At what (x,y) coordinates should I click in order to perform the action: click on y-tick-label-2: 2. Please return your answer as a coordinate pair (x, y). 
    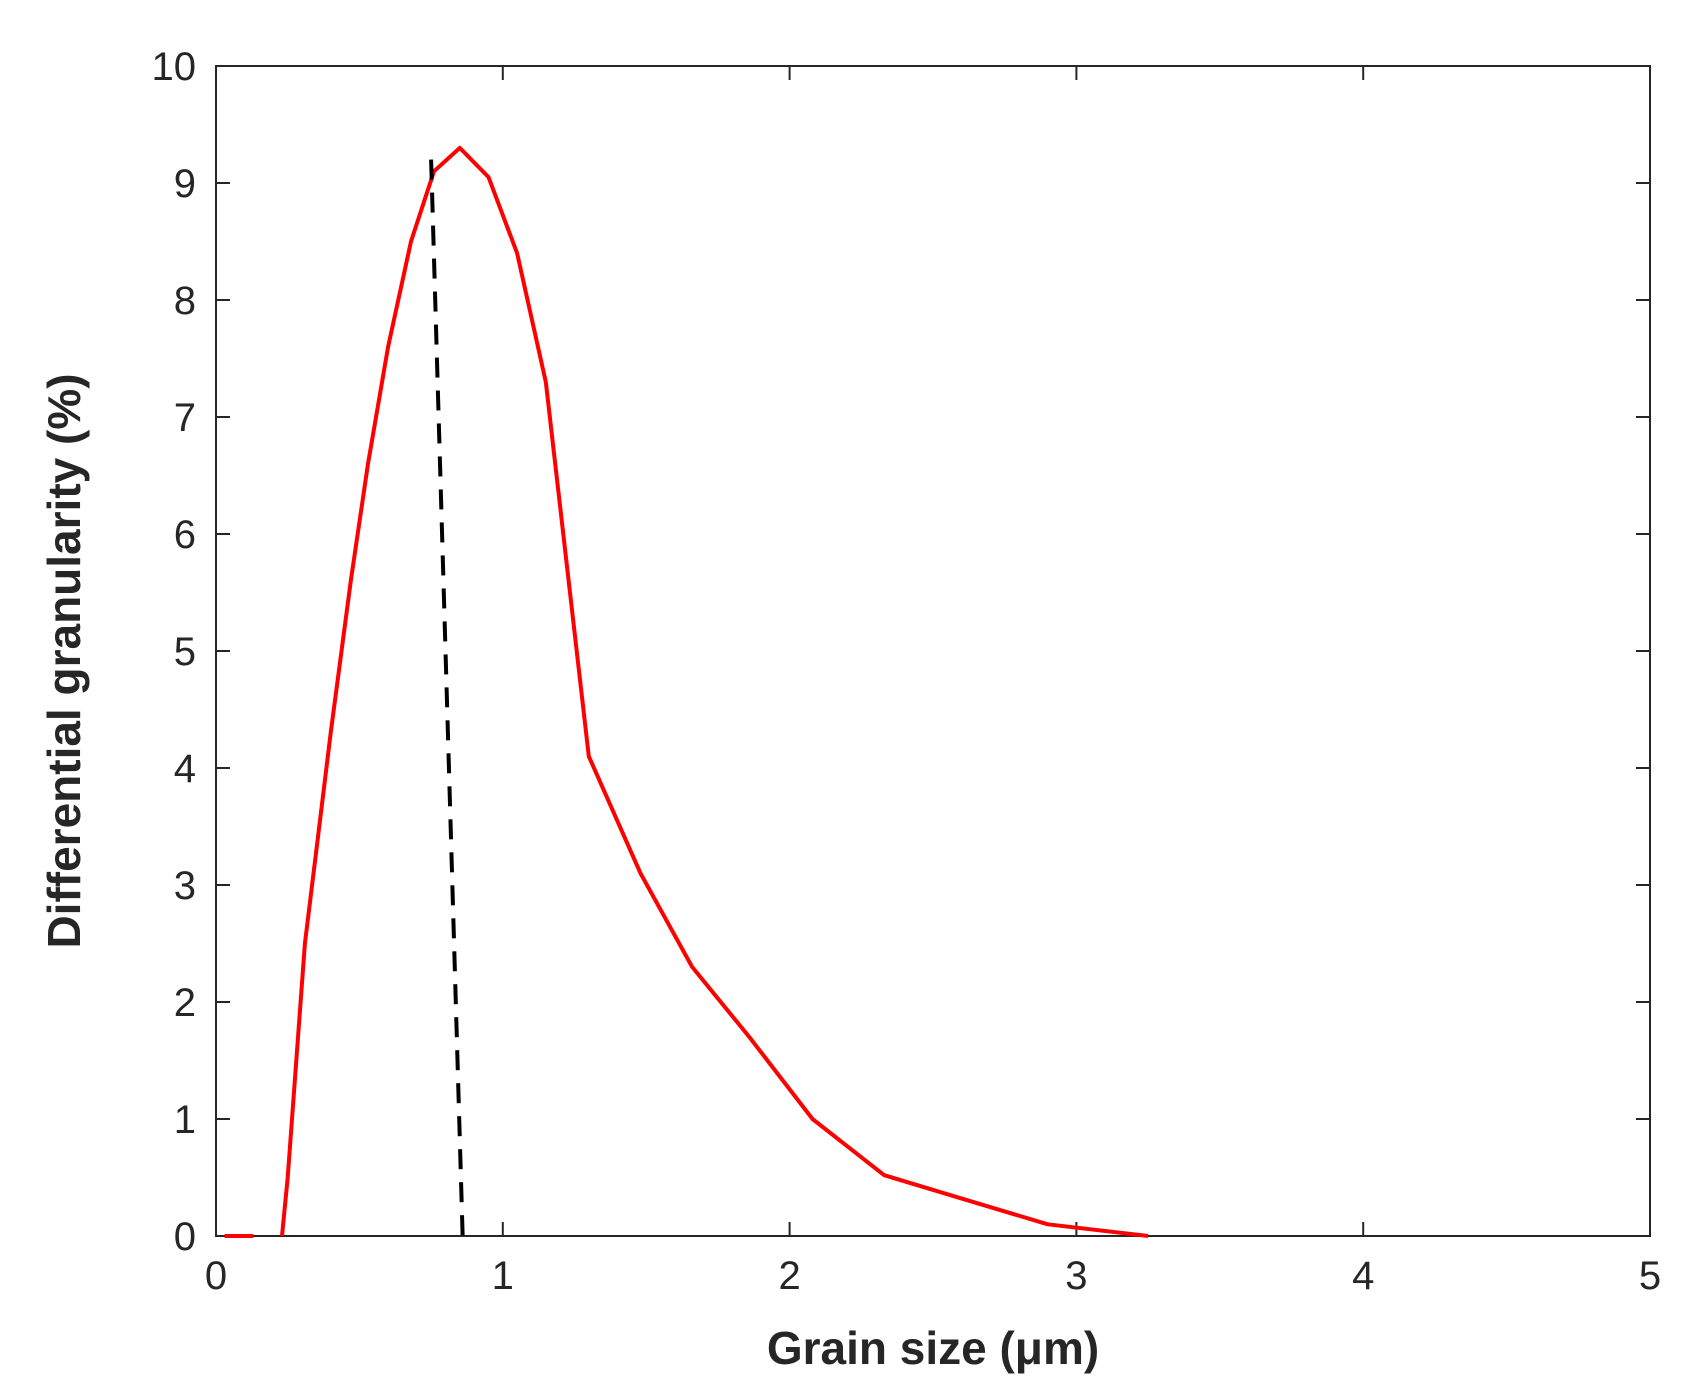
    Looking at the image, I should click on (185, 1003).